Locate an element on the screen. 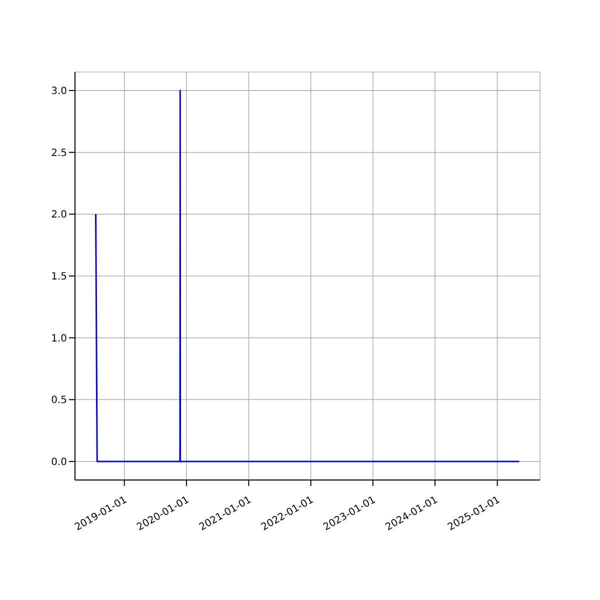 This screenshot has height=600, width=600. y-tick-label: 2.0 is located at coordinates (59, 215).